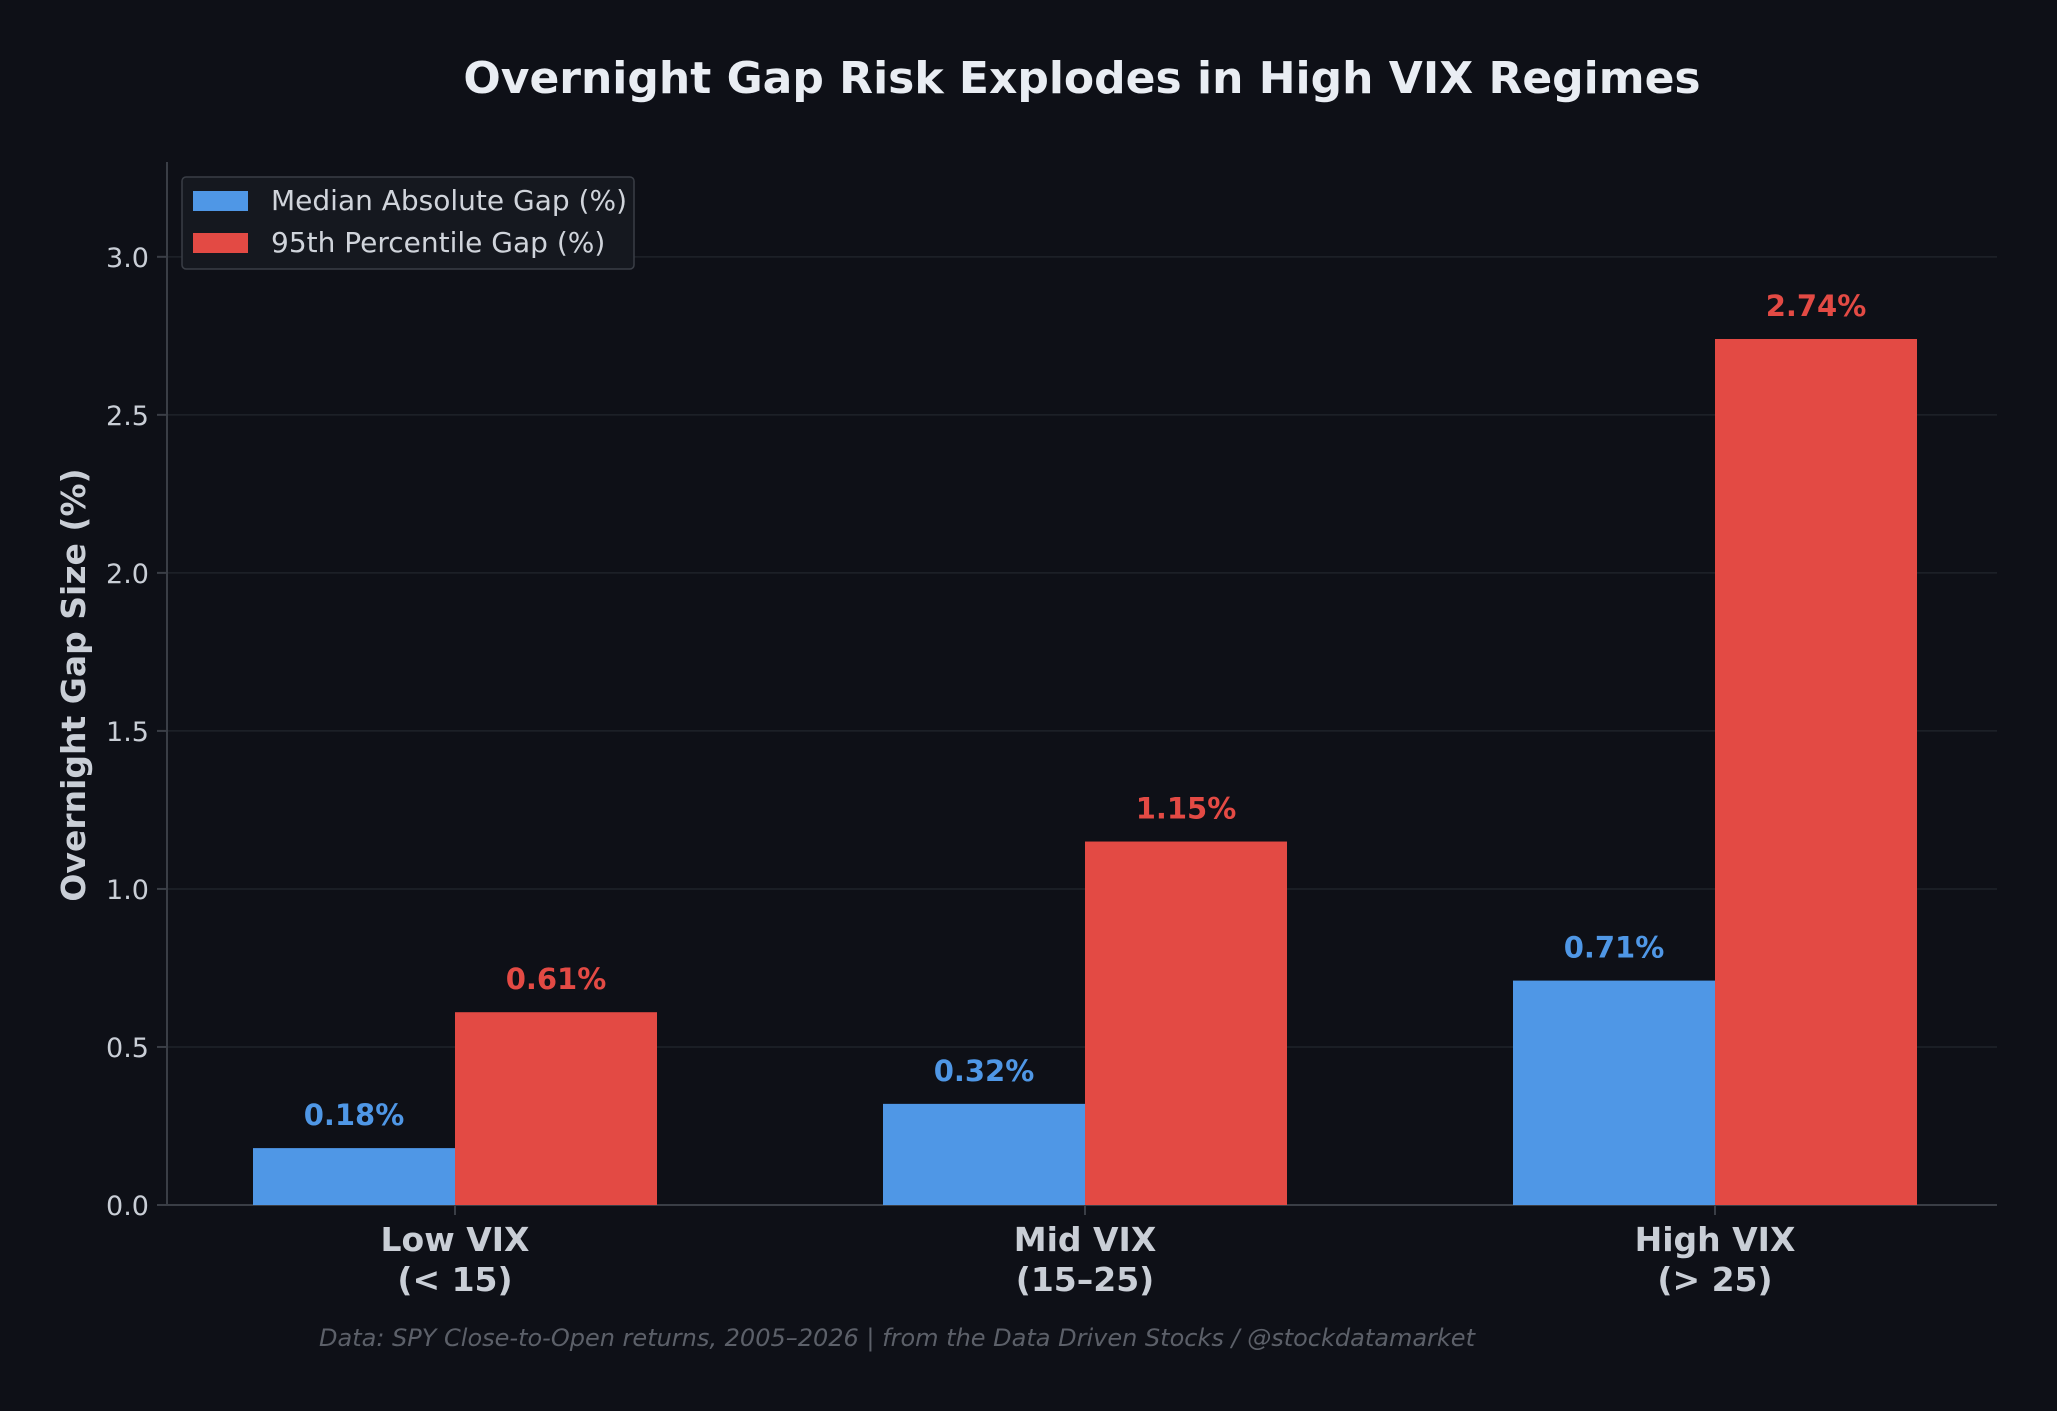 The height and width of the screenshot is (1411, 2057). What do you see at coordinates (73, 684) in the screenshot?
I see `y-axis-label: Overnight Gap Size (%)` at bounding box center [73, 684].